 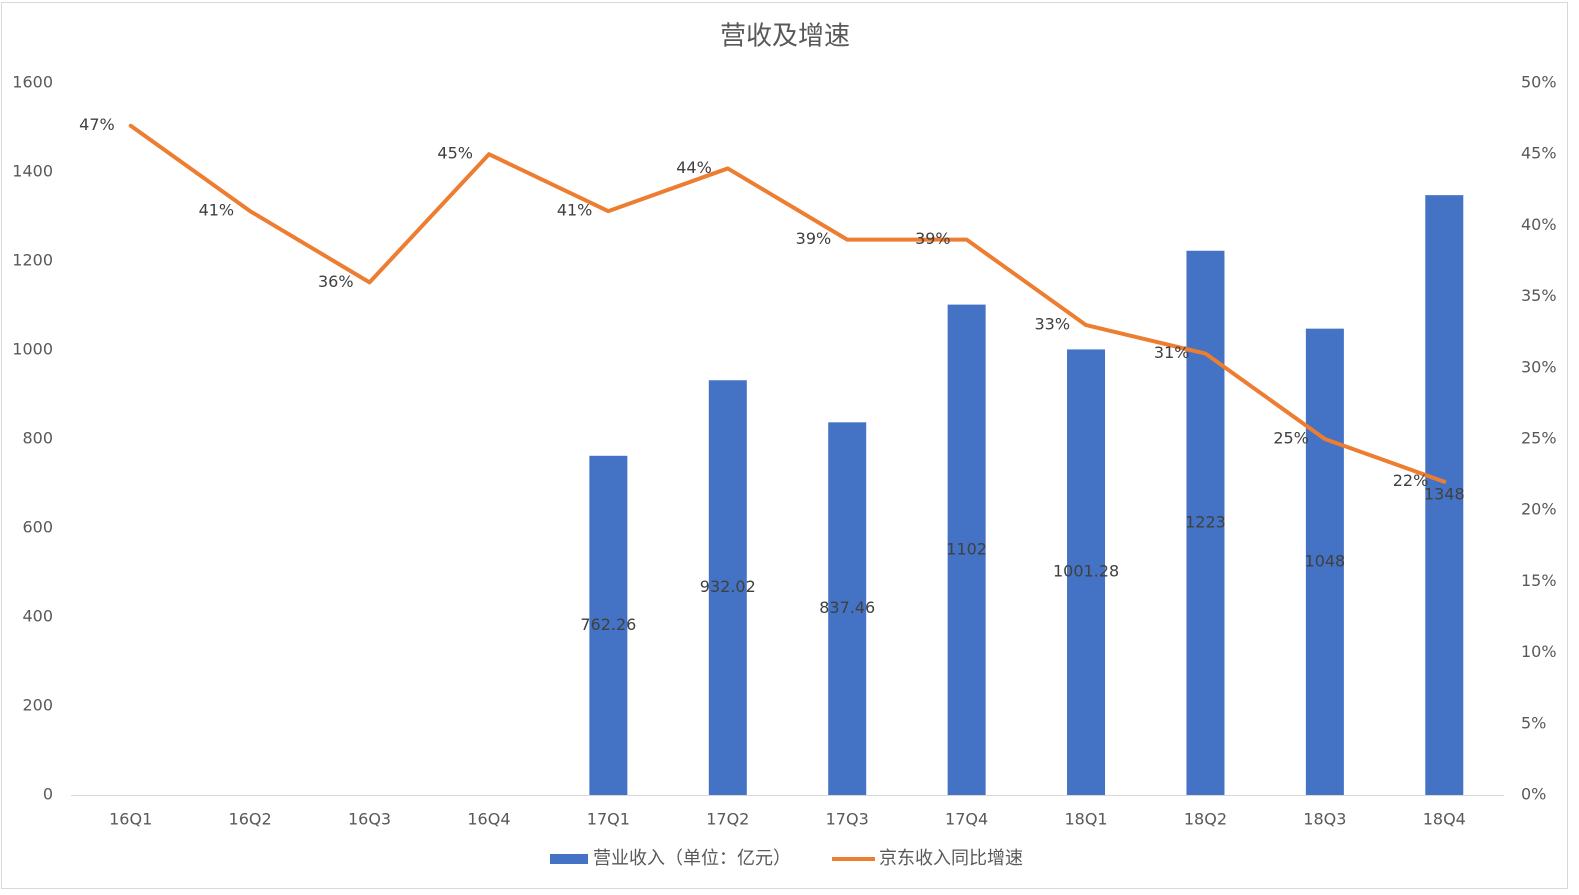 I want to click on legend-label-growth: 京东收入同比增速, so click(x=951, y=858).